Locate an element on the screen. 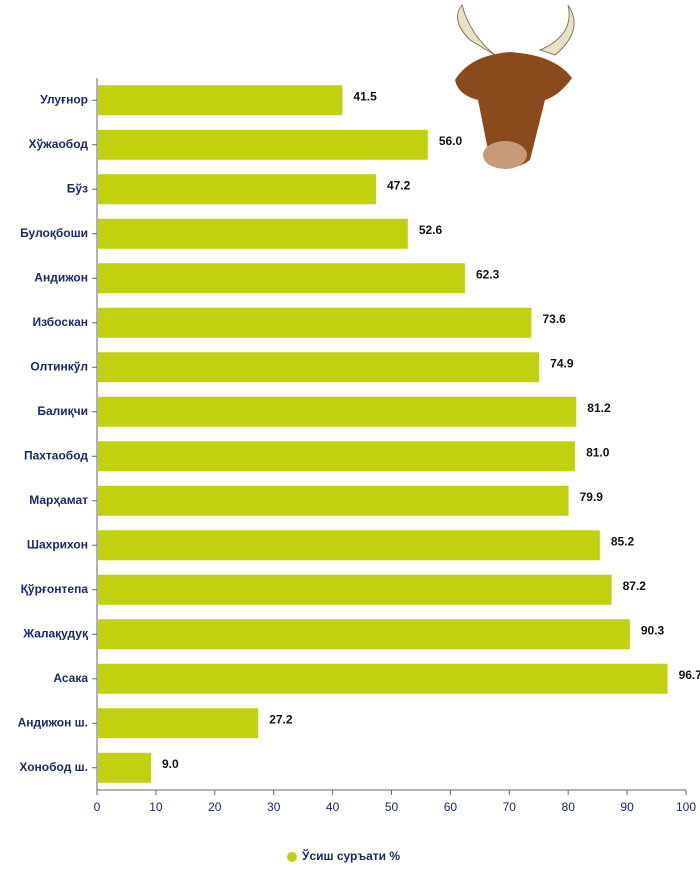 The height and width of the screenshot is (871, 700). data-label: 41.5 is located at coordinates (365, 96).